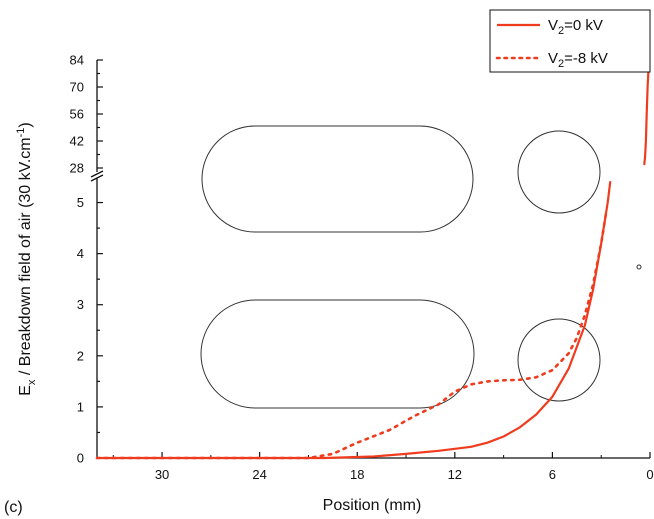 This screenshot has height=519, width=654. I want to click on electrode-lower-left, so click(337, 354).